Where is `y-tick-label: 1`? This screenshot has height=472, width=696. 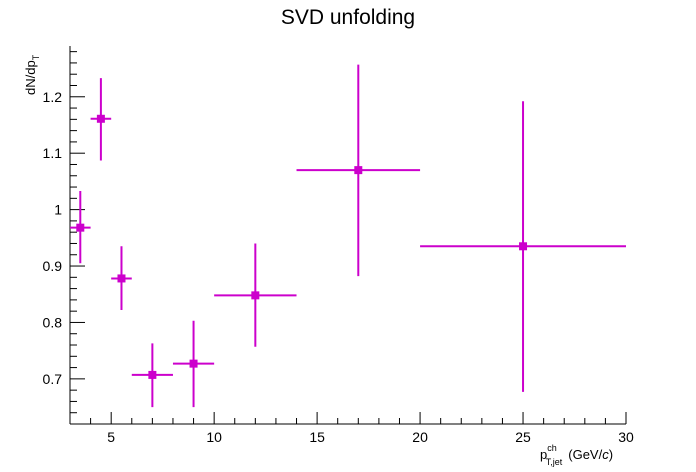 y-tick-label: 1 is located at coordinates (58, 210).